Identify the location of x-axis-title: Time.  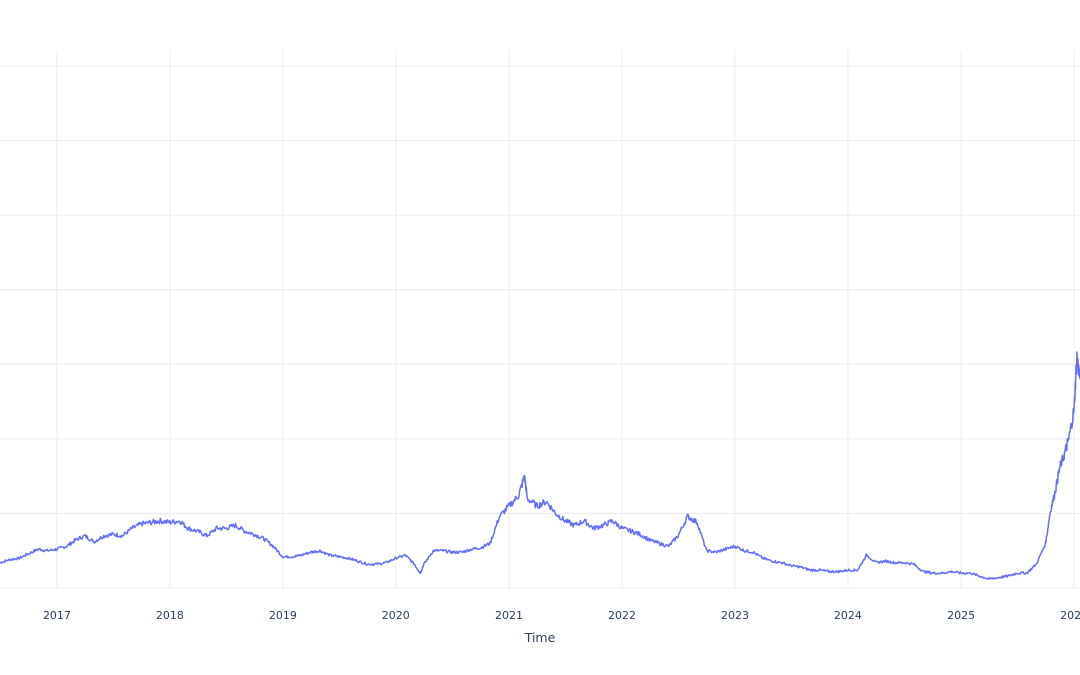
(540, 637).